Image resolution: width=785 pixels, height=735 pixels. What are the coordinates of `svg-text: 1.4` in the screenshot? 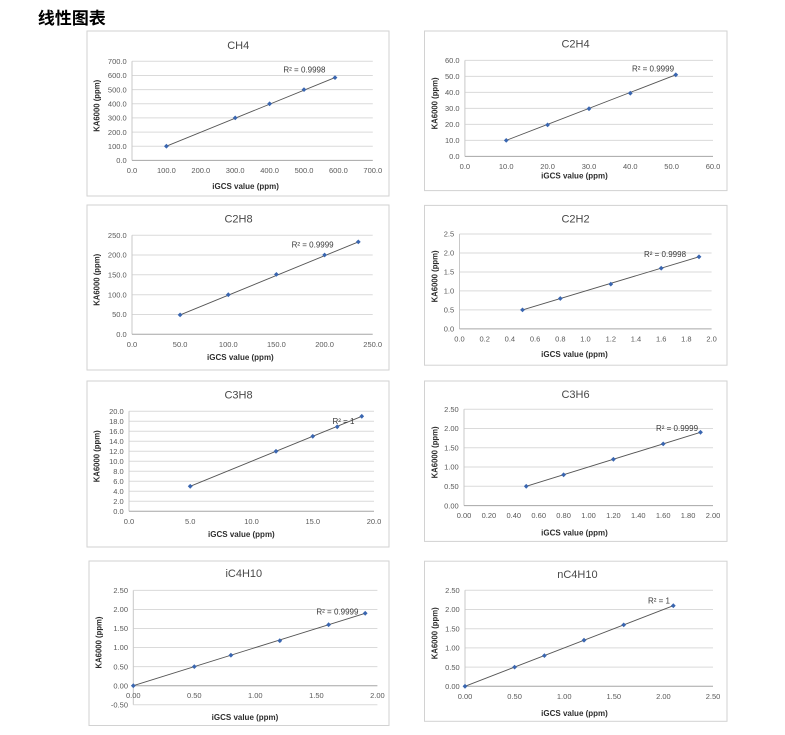 It's located at (636, 338).